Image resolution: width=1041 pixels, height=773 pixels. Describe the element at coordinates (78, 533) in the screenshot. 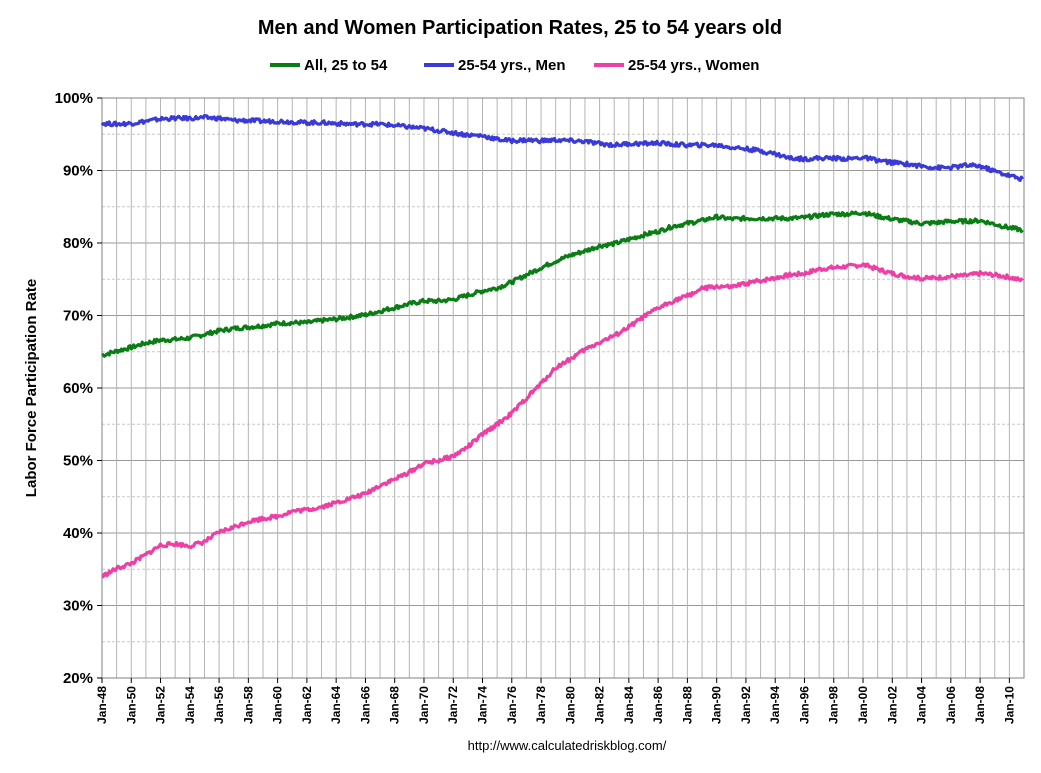

I see `y-tick-label: 40%` at that location.